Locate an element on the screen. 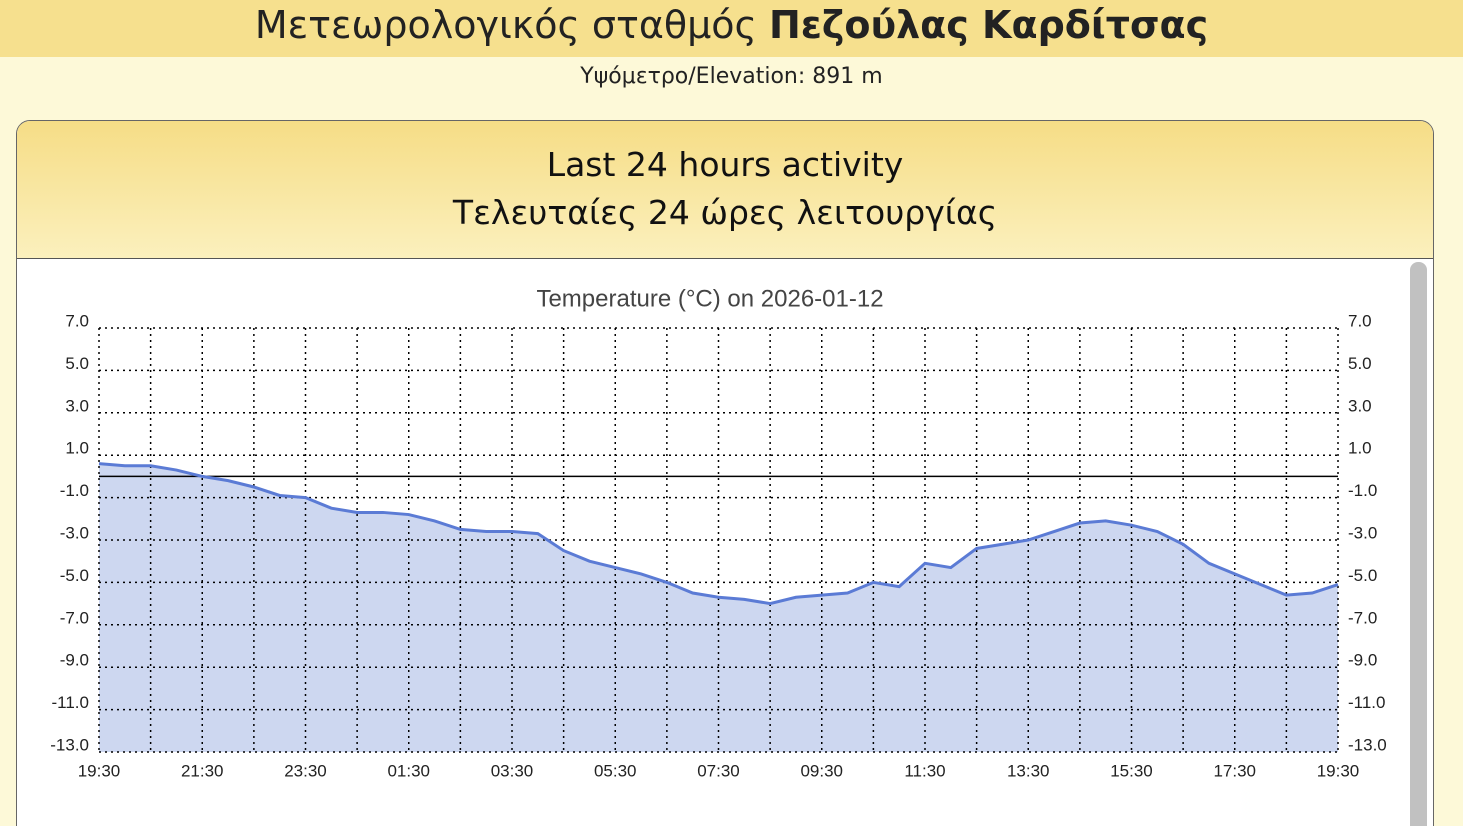  y-tick-label: 1.0 is located at coordinates (77, 448).